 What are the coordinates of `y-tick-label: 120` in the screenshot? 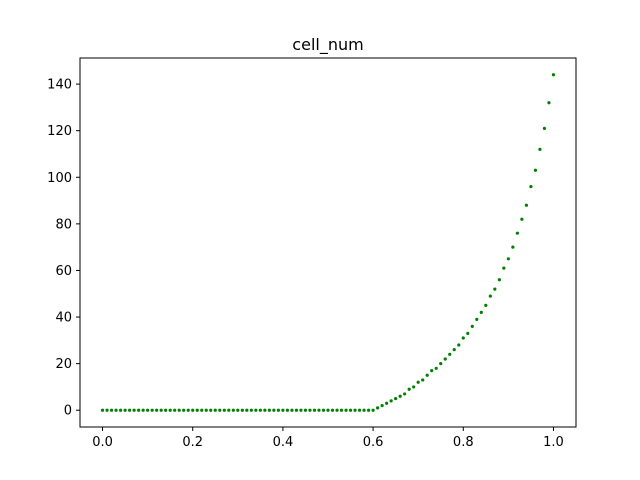 It's located at (59, 131).